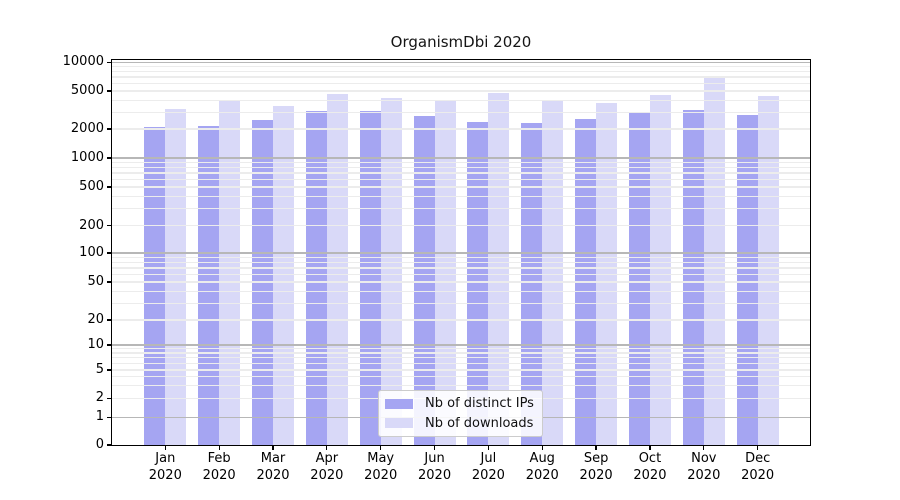 The width and height of the screenshot is (900, 500). What do you see at coordinates (95, 281) in the screenshot?
I see `y-tick-label-50: 50` at bounding box center [95, 281].